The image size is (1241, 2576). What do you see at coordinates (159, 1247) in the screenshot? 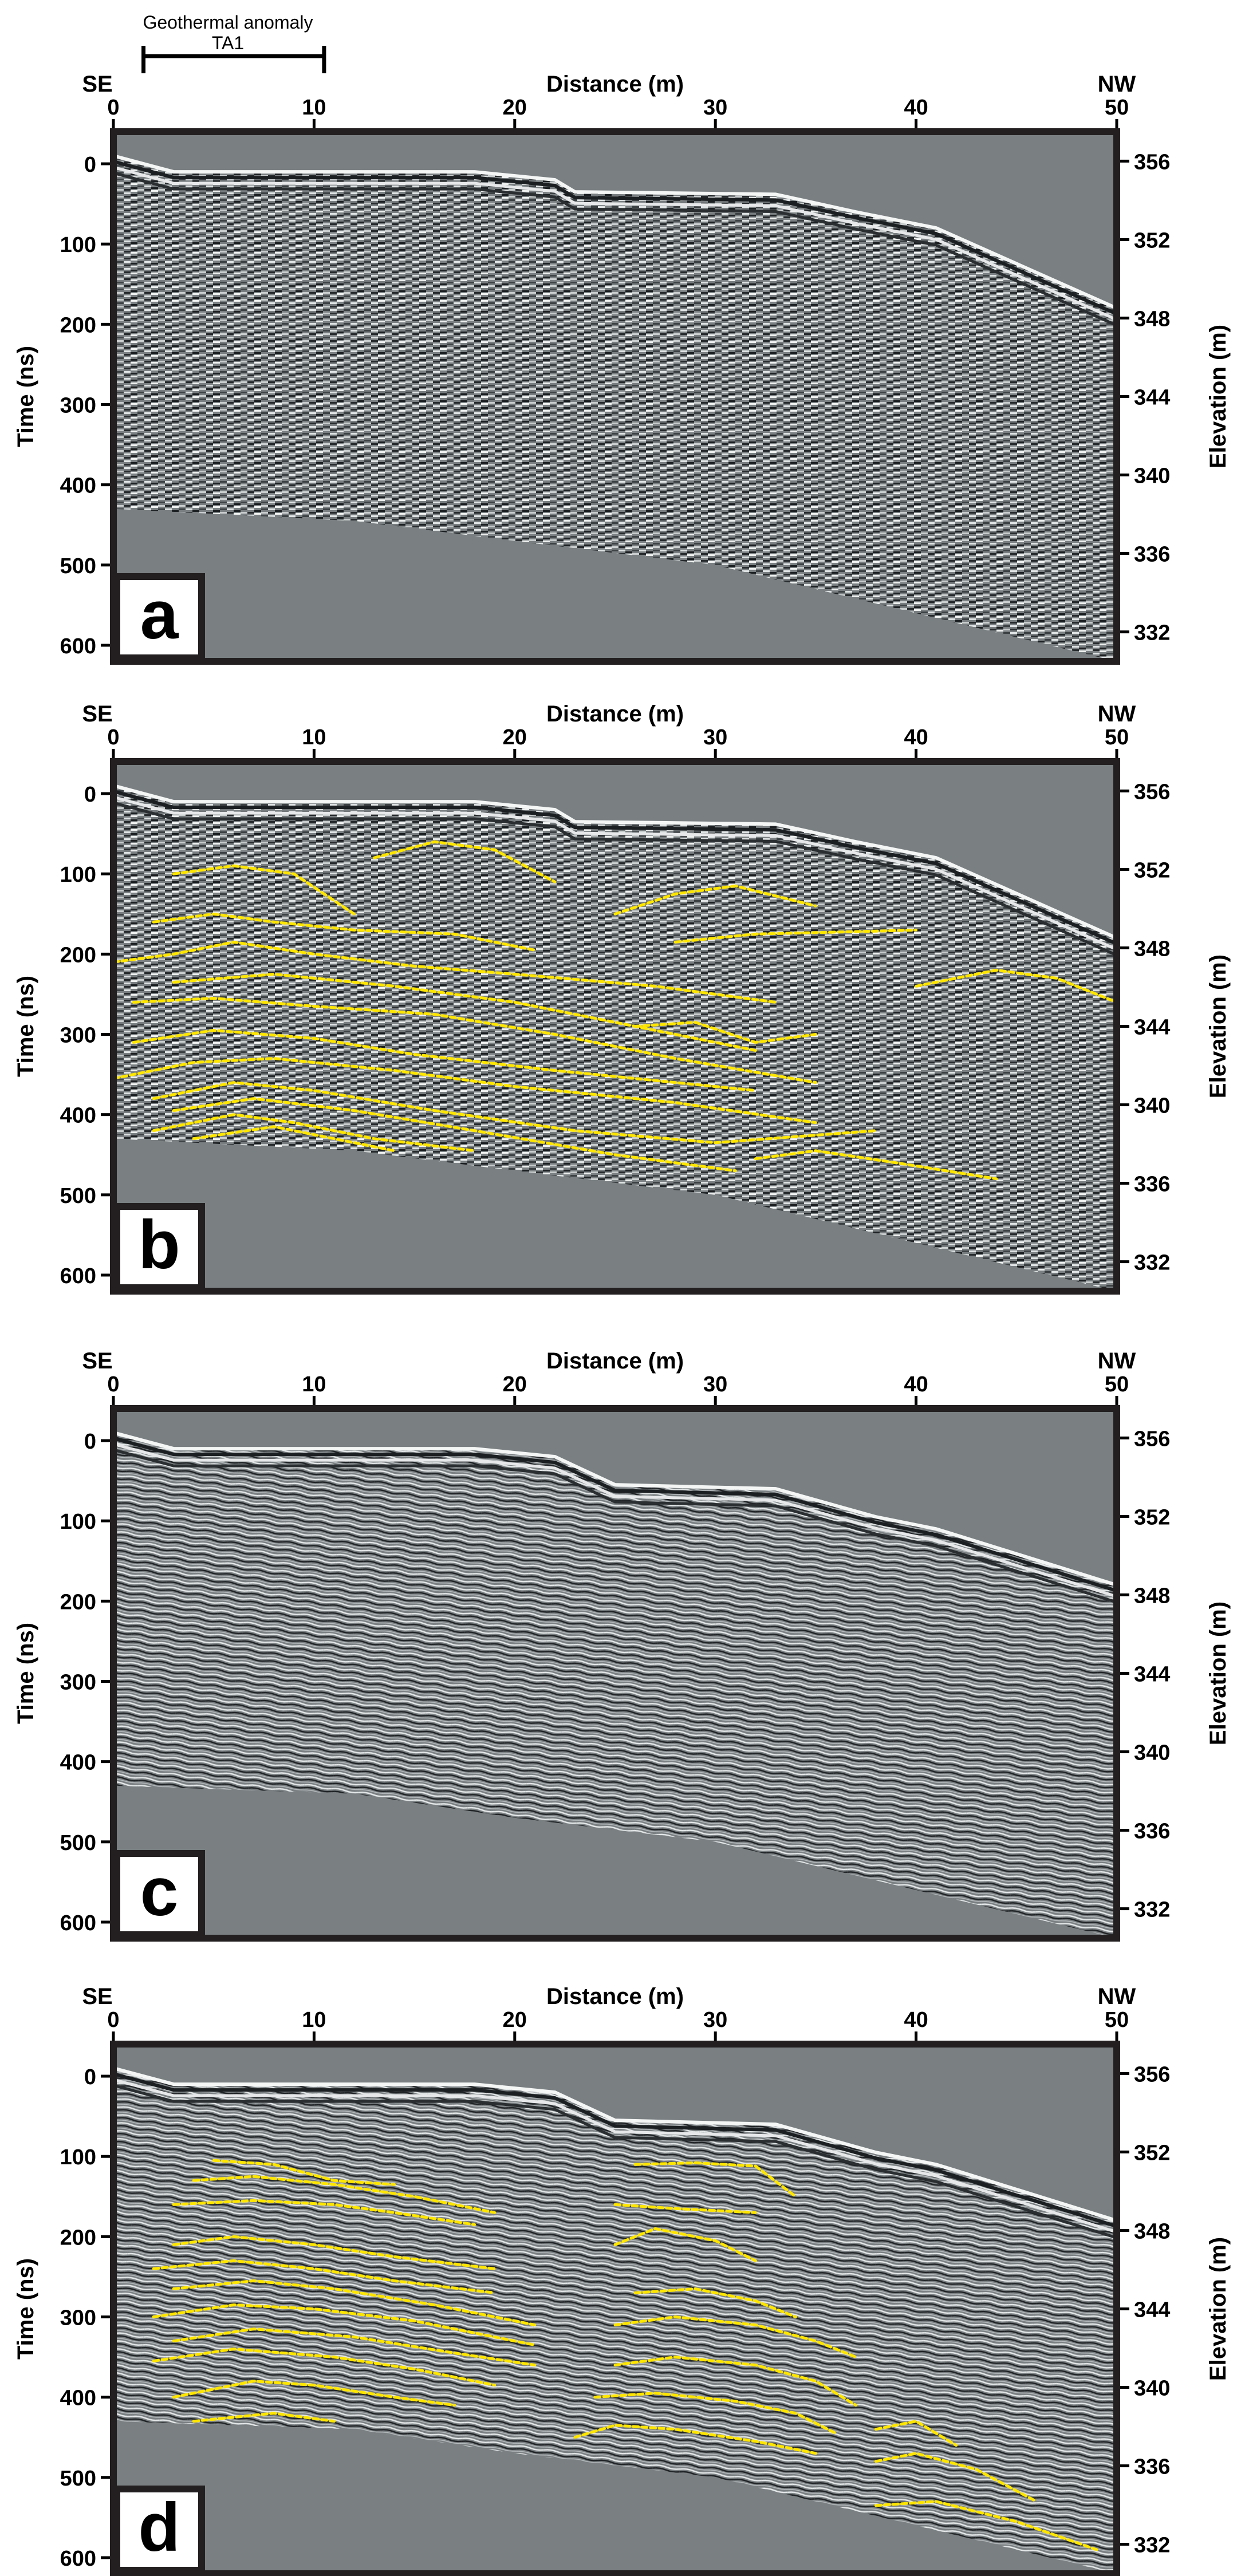
I see `panel-label-box` at bounding box center [159, 1247].